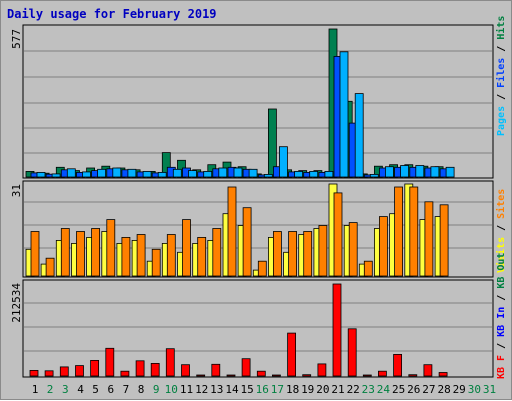 The height and width of the screenshot is (401, 512). I want to click on x-tick-label: 22, so click(353, 389).